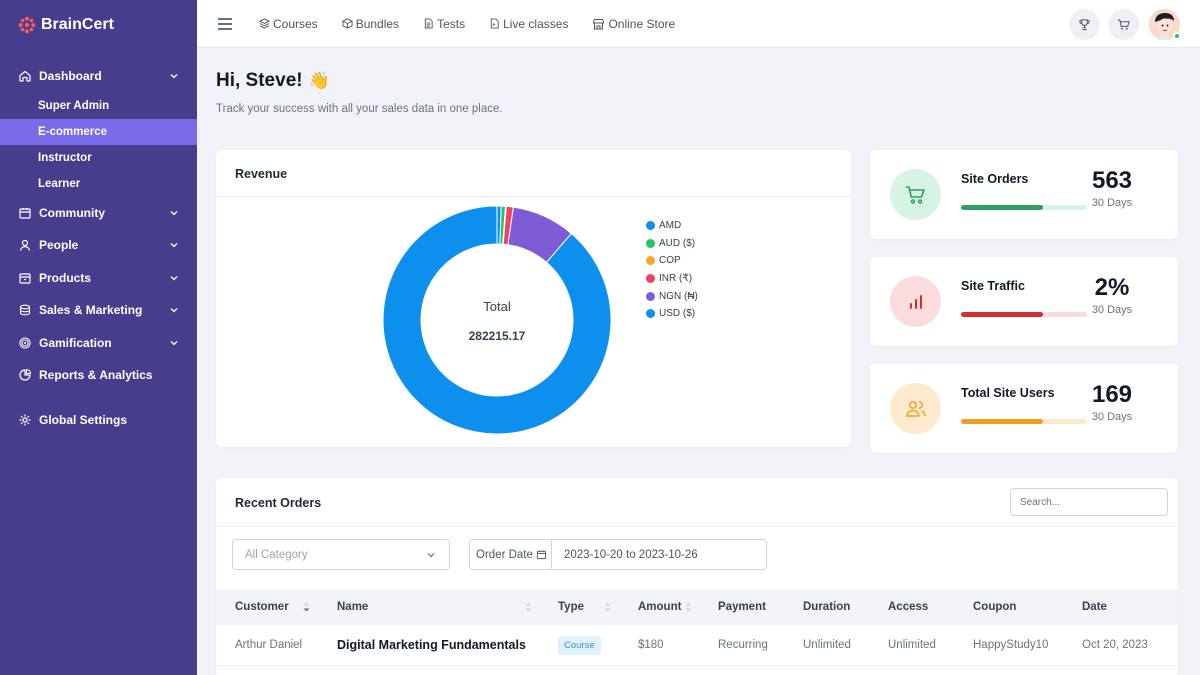  Describe the element at coordinates (631, 554) in the screenshot. I see `order-date-range: 2023-10-20 to 2023-10-26` at that location.